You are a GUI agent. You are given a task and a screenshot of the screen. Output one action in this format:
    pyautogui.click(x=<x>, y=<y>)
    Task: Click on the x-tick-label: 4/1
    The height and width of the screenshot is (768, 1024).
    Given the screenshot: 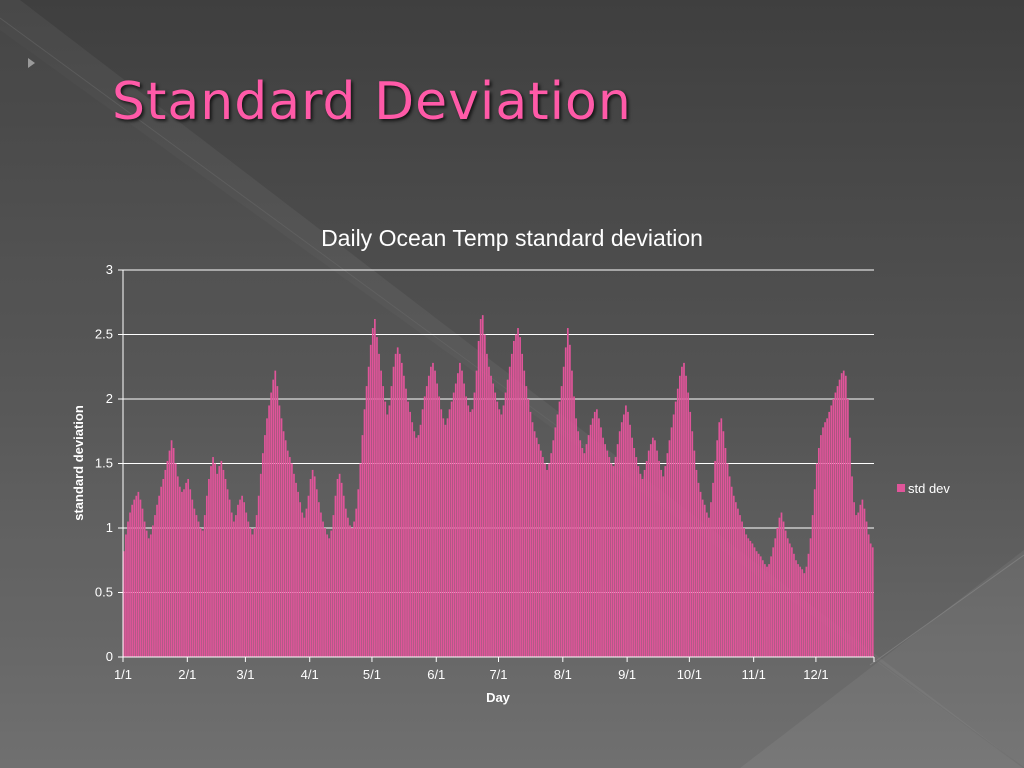 What is the action you would take?
    pyautogui.click(x=310, y=674)
    